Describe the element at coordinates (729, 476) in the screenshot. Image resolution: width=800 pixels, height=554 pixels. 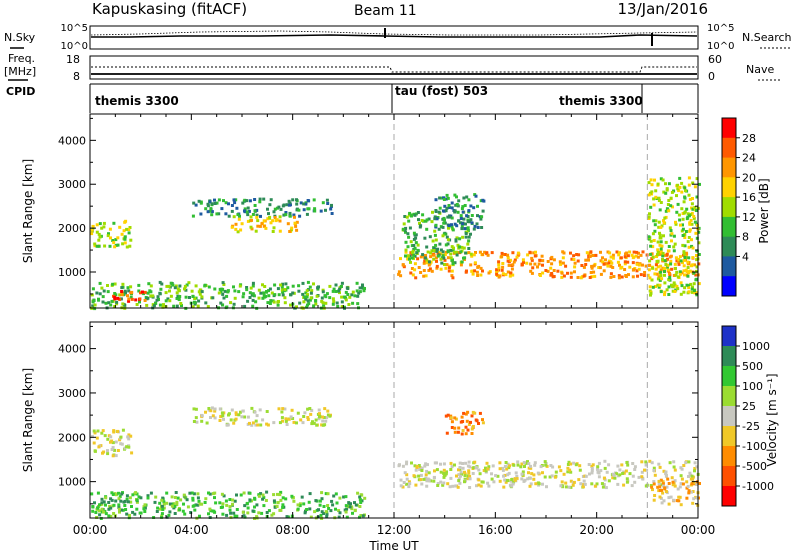
I see `colorbar-swatch` at that location.